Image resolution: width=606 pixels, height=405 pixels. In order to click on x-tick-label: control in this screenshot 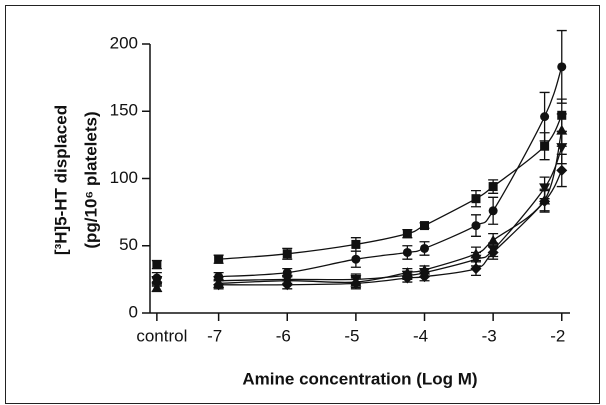, I will do `click(161, 335)`.